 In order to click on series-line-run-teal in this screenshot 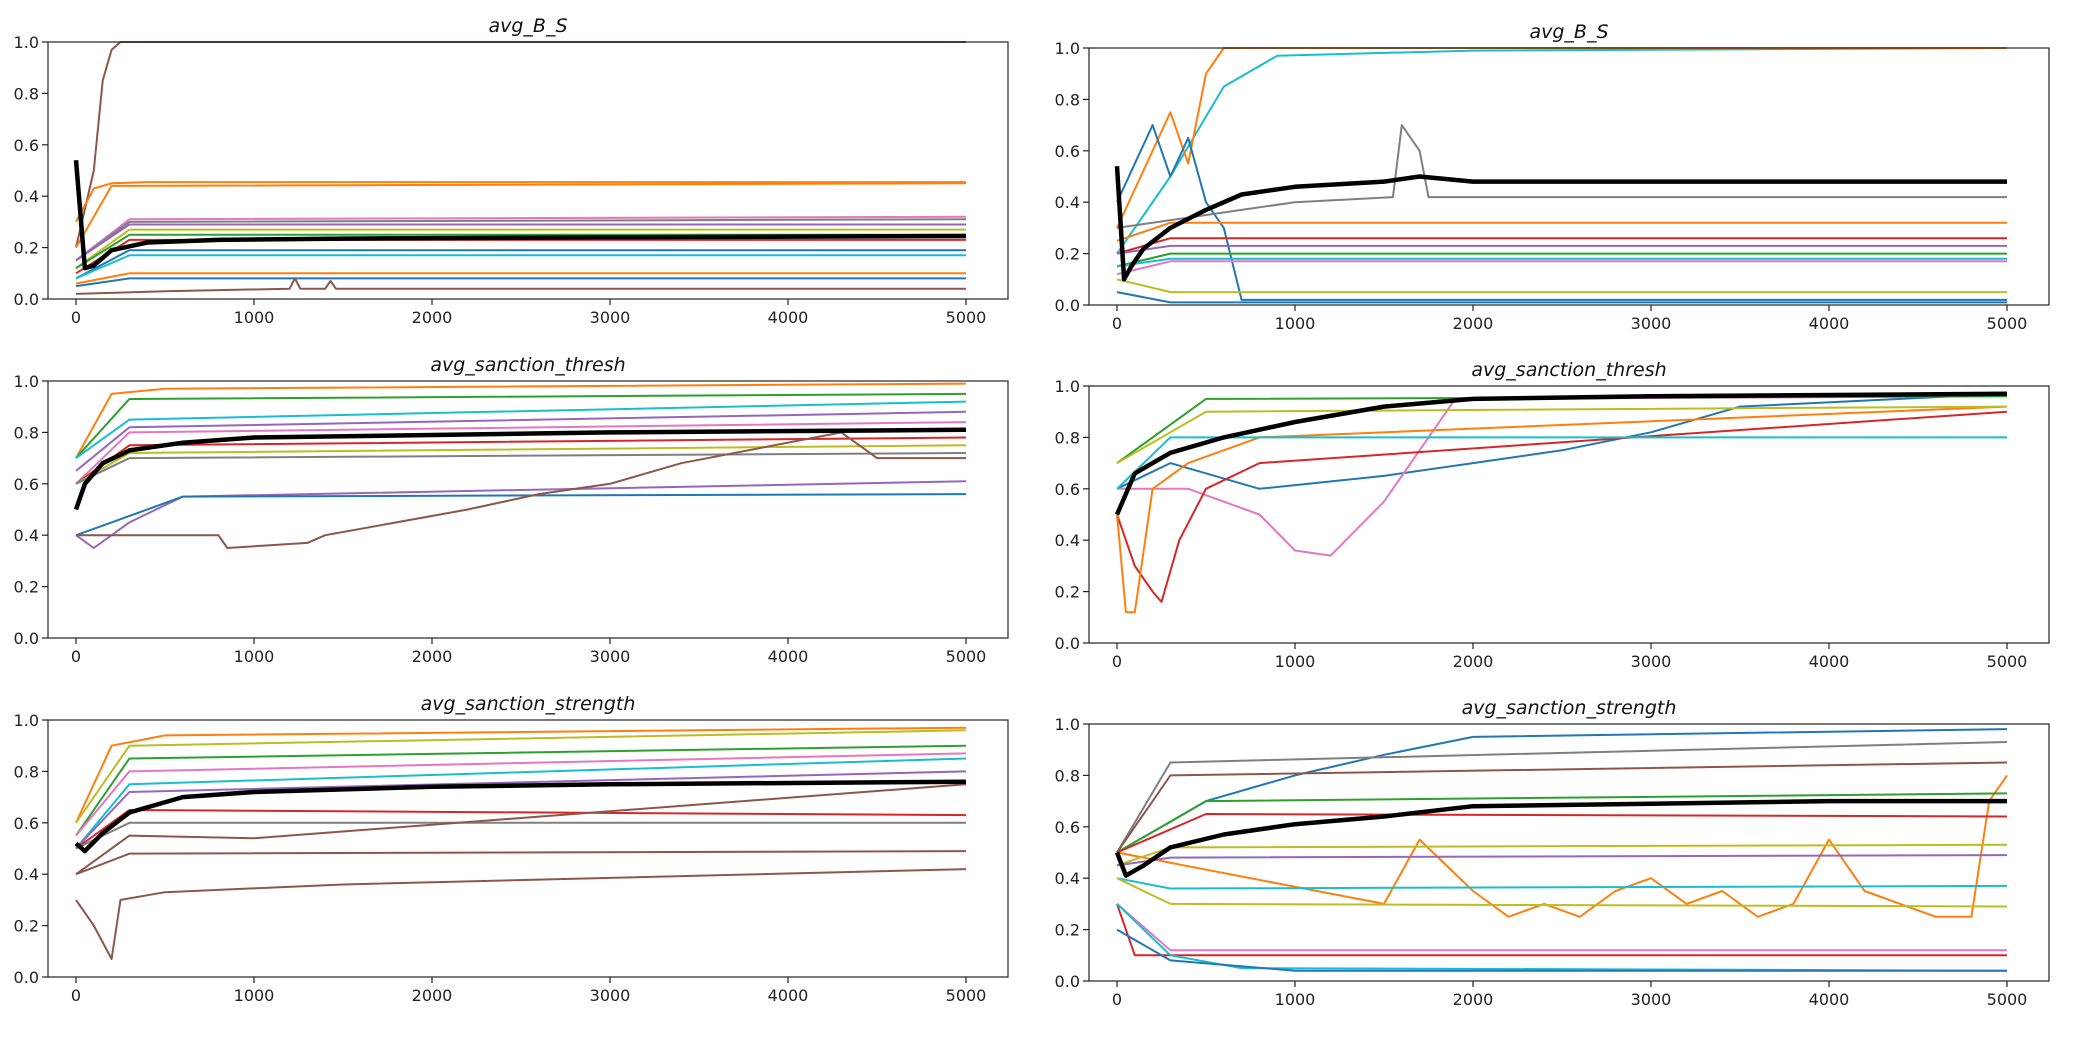, I will do `click(521, 429)`.